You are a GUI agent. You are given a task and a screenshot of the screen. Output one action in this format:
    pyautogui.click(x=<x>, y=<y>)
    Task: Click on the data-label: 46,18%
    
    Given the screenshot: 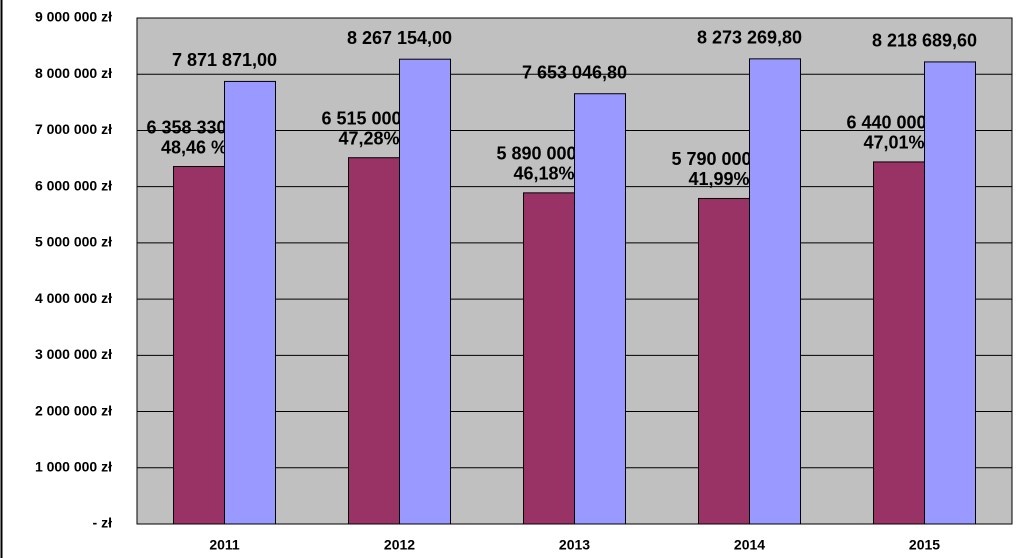 What is the action you would take?
    pyautogui.click(x=543, y=174)
    